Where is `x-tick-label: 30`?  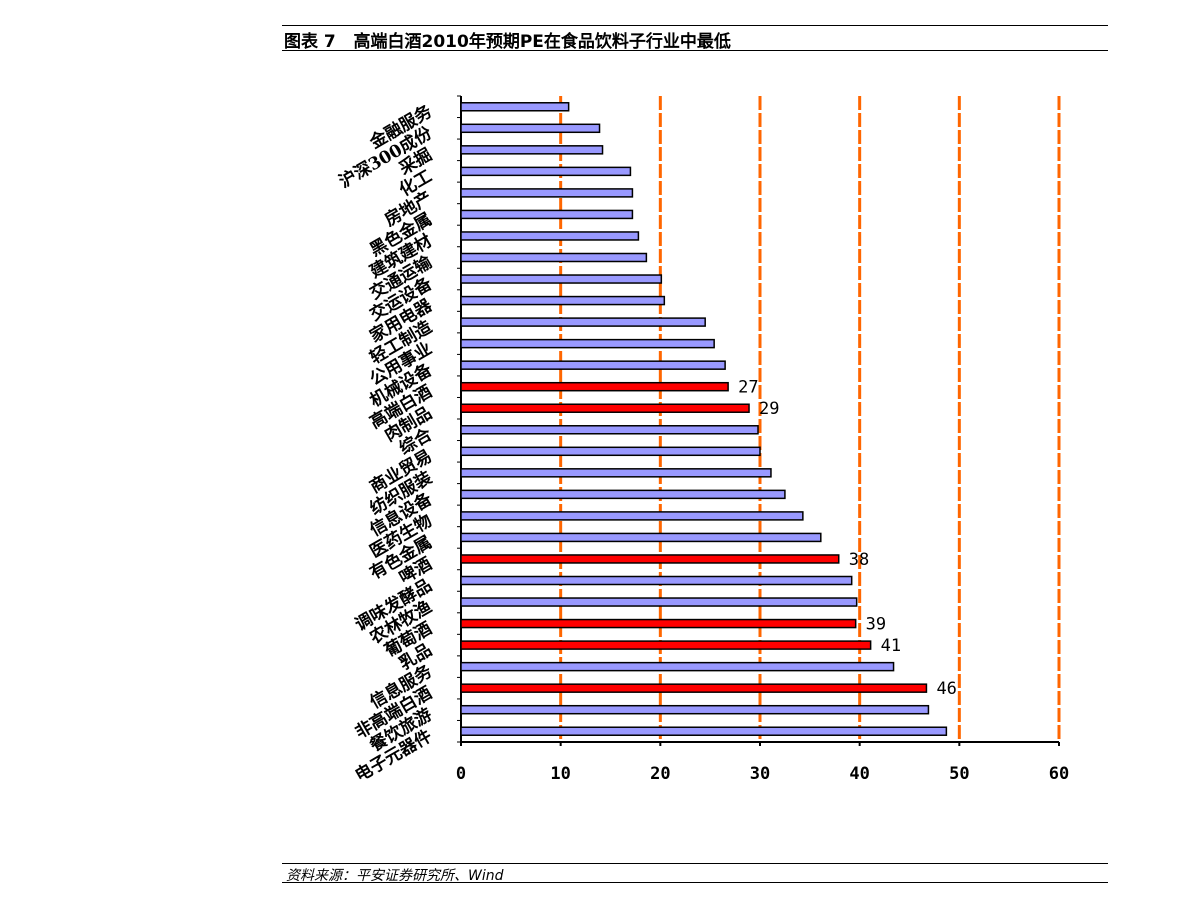 x-tick-label: 30 is located at coordinates (760, 774).